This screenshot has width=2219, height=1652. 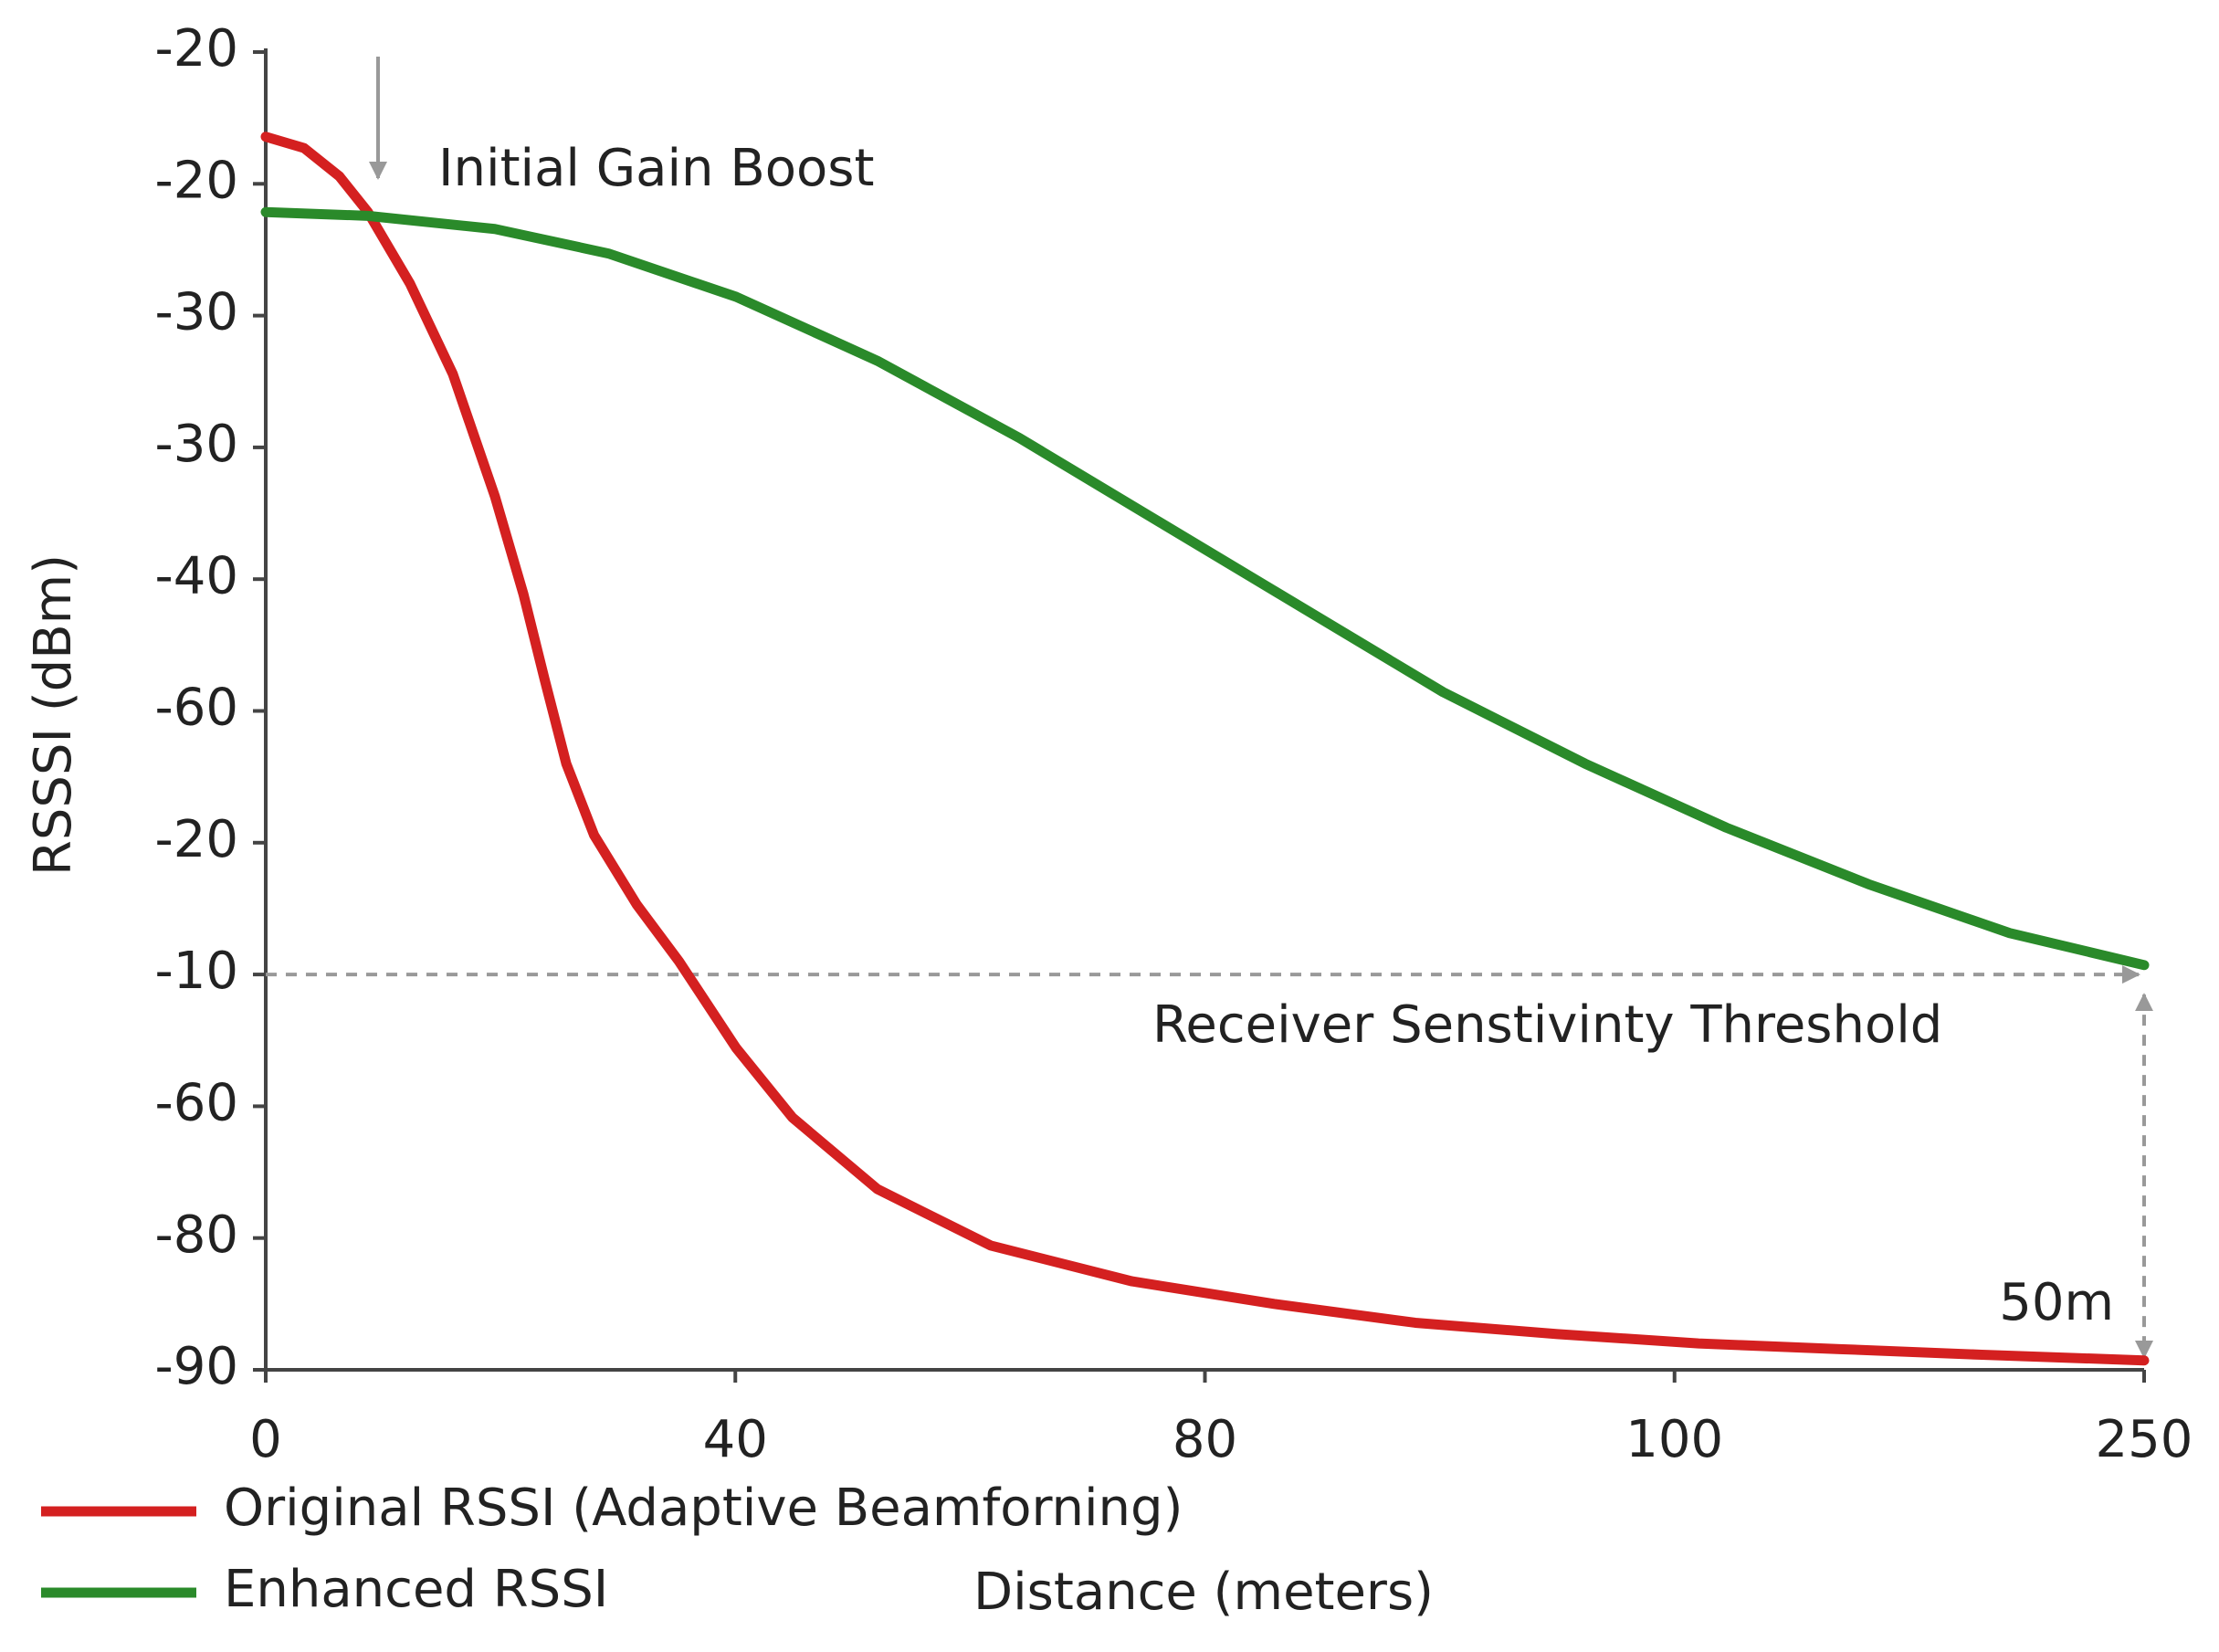 I want to click on x-axis-label: Distance (meters), so click(x=1203, y=1592).